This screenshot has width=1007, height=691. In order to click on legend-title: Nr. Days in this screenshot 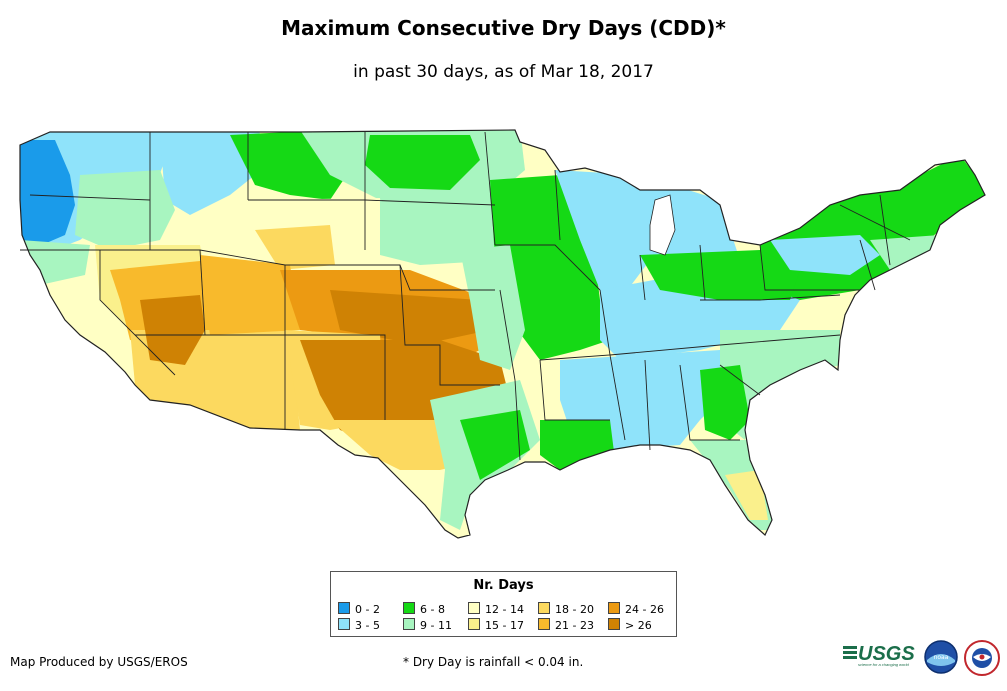, I will do `click(503, 585)`.